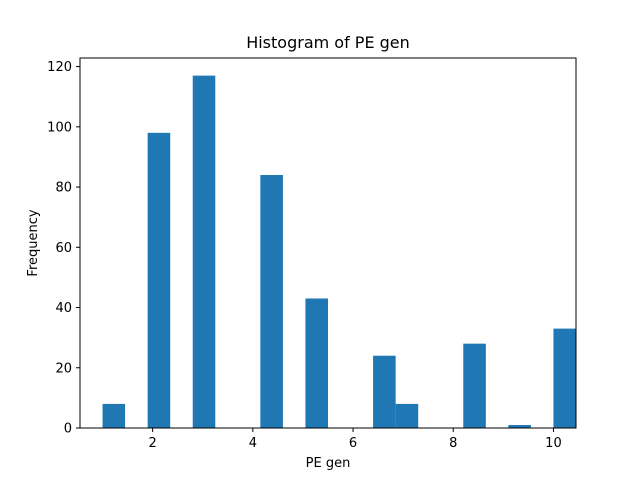 Image resolution: width=640 pixels, height=480 pixels. I want to click on x-axis: 2 4 6 8 10, so click(355, 439).